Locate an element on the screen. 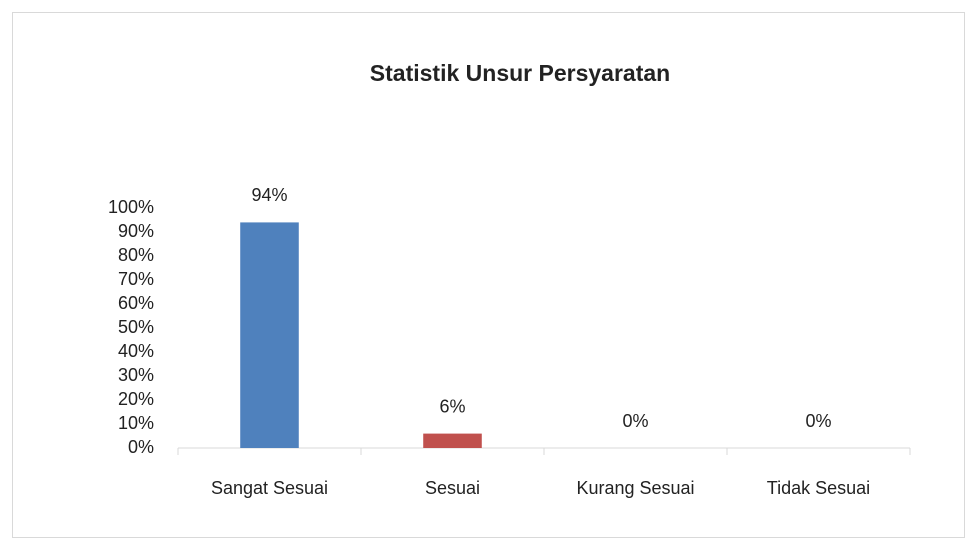  y-tick-label: 100% is located at coordinates (131, 207).